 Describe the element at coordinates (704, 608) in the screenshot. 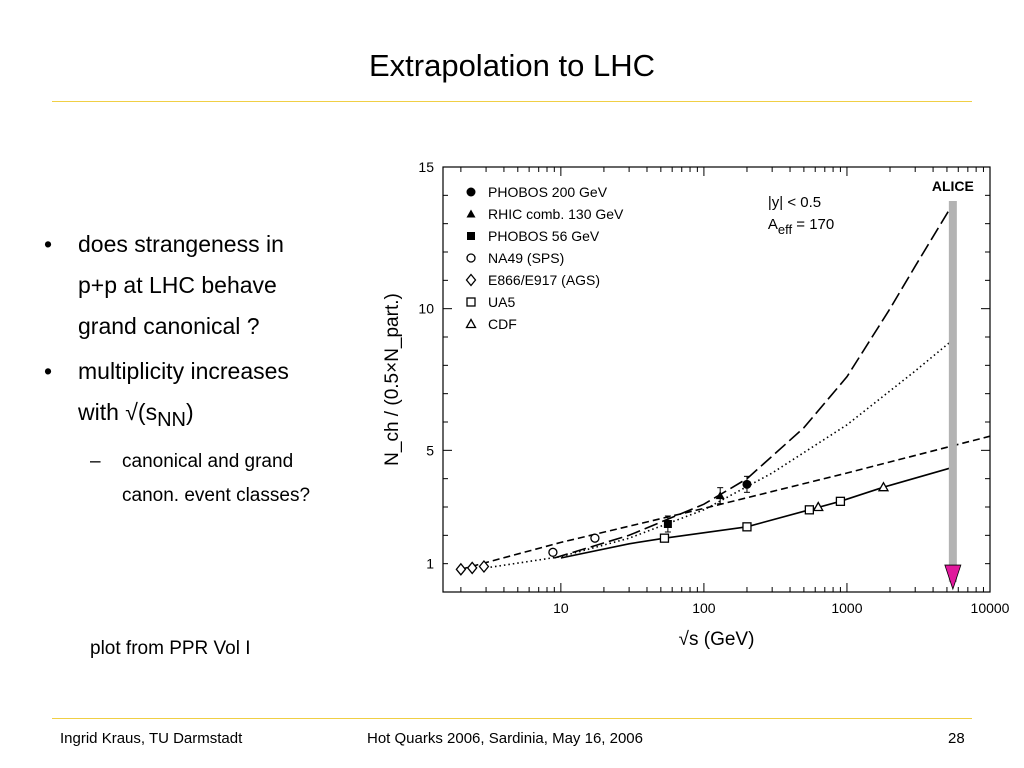

I see `x-tick-label: 100` at that location.